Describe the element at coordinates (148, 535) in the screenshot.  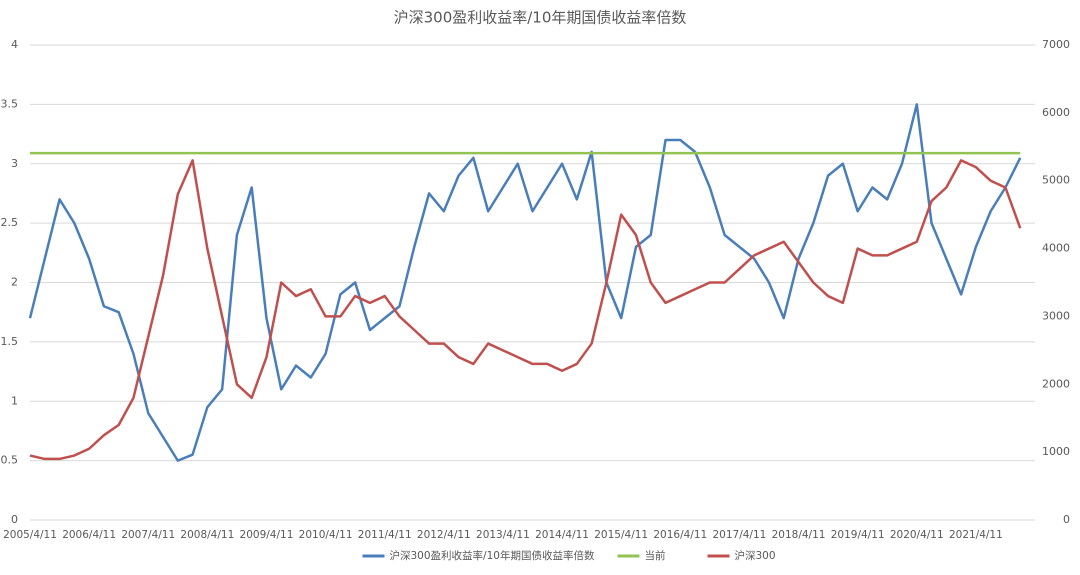
I see `x-tick-label: 2007/4/11` at that location.